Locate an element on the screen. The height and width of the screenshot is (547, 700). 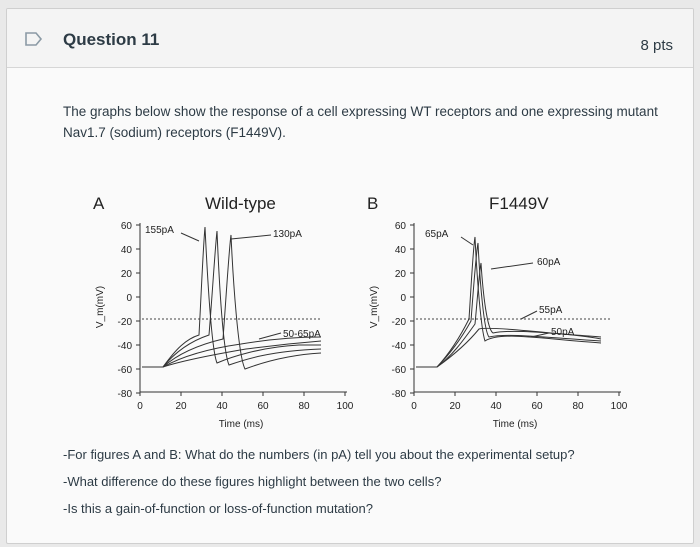
panel-b-annotation: 60pA is located at coordinates (549, 262).